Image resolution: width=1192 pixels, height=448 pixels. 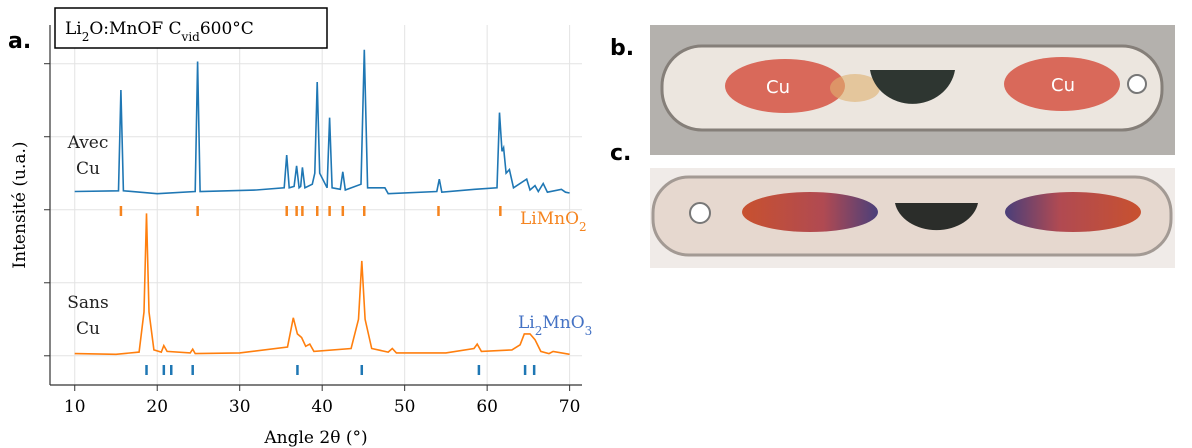 What do you see at coordinates (405, 407) in the screenshot?
I see `x-tick-label: 50` at bounding box center [405, 407].